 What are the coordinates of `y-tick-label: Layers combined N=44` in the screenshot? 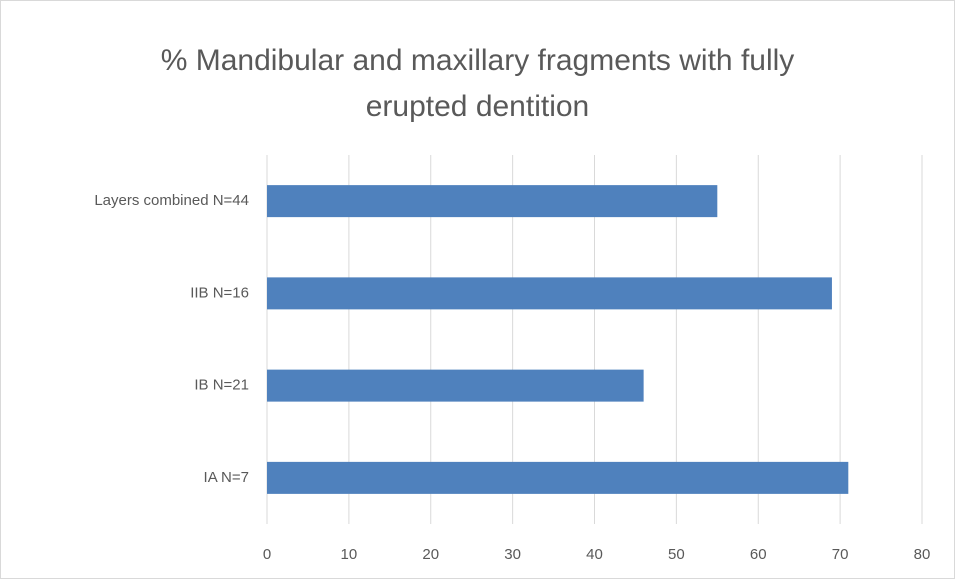 It's located at (171, 200).